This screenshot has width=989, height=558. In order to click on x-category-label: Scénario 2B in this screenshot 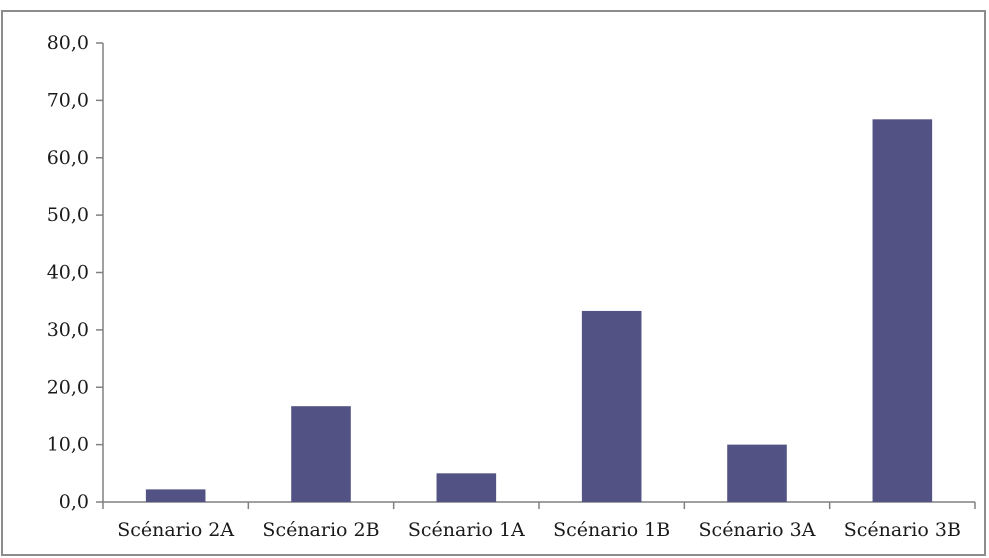, I will do `click(320, 530)`.